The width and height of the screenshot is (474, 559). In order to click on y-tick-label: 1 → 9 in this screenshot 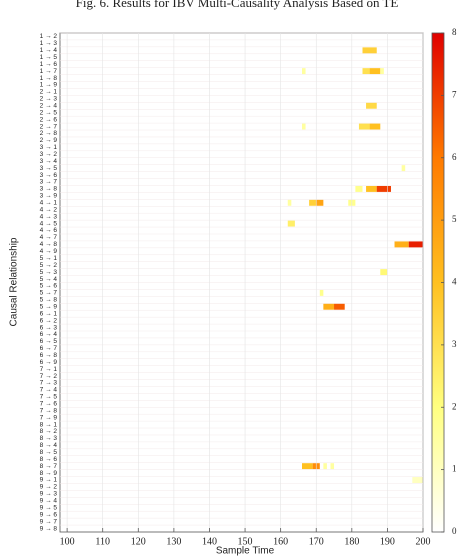, I will do `click(49, 85)`.